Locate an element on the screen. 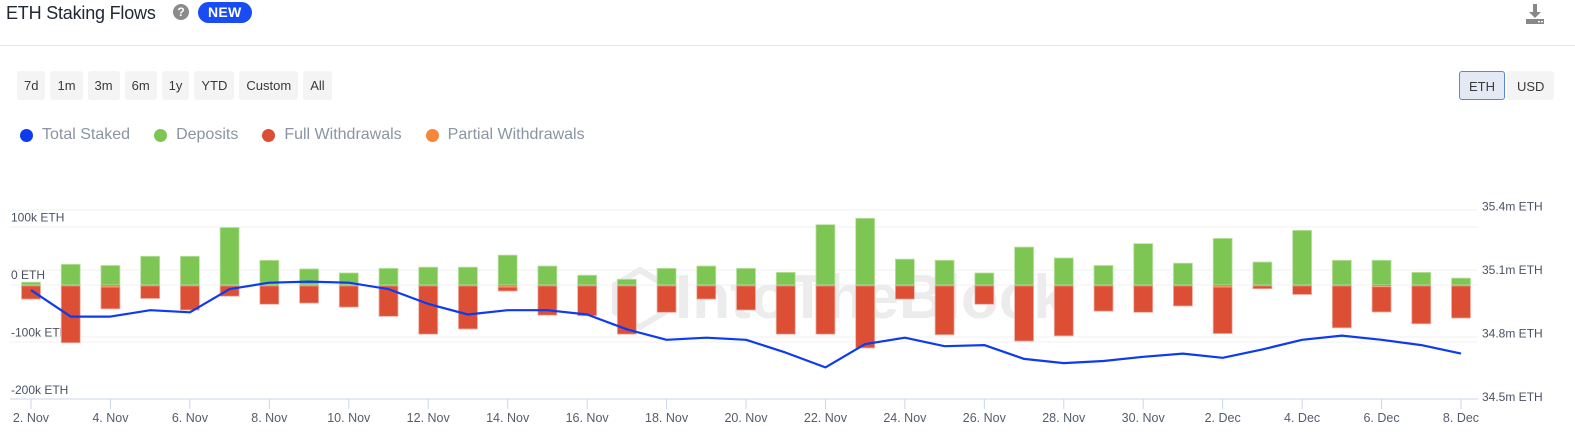 The image size is (1575, 436). question-circle-icon: ? is located at coordinates (181, 12).